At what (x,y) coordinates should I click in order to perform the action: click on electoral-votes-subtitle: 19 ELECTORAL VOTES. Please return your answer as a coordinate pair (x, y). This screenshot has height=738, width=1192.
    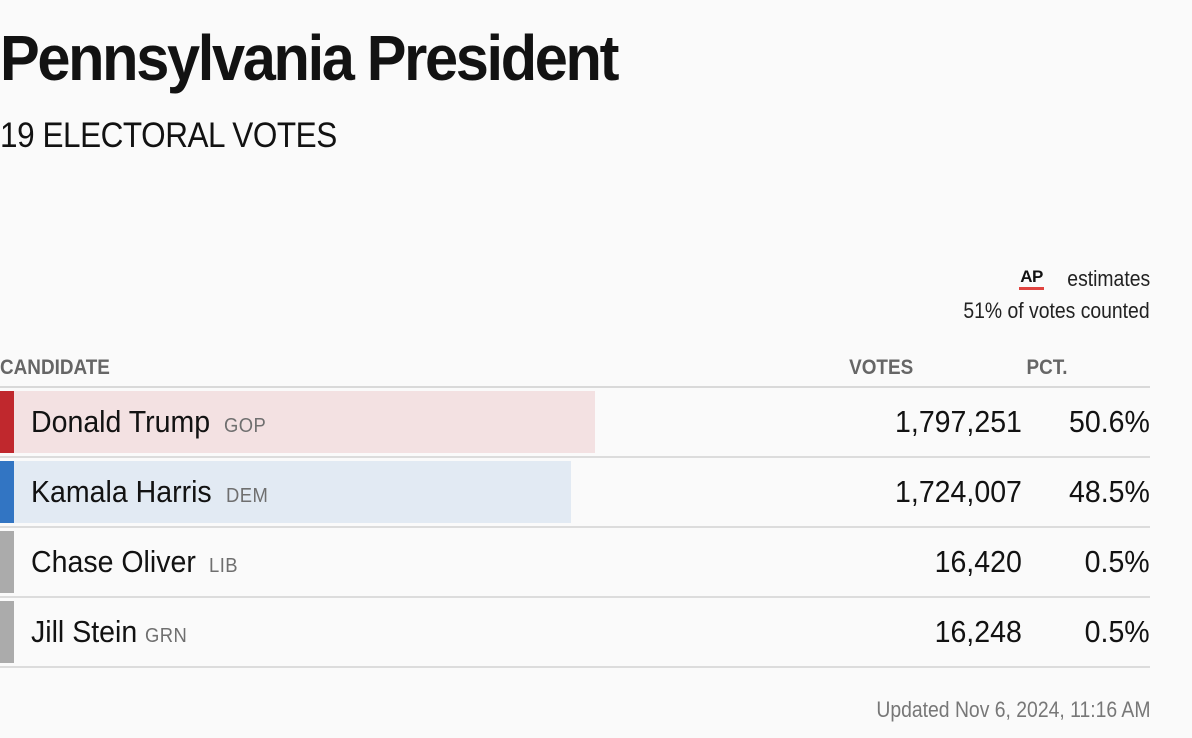
    Looking at the image, I should click on (168, 135).